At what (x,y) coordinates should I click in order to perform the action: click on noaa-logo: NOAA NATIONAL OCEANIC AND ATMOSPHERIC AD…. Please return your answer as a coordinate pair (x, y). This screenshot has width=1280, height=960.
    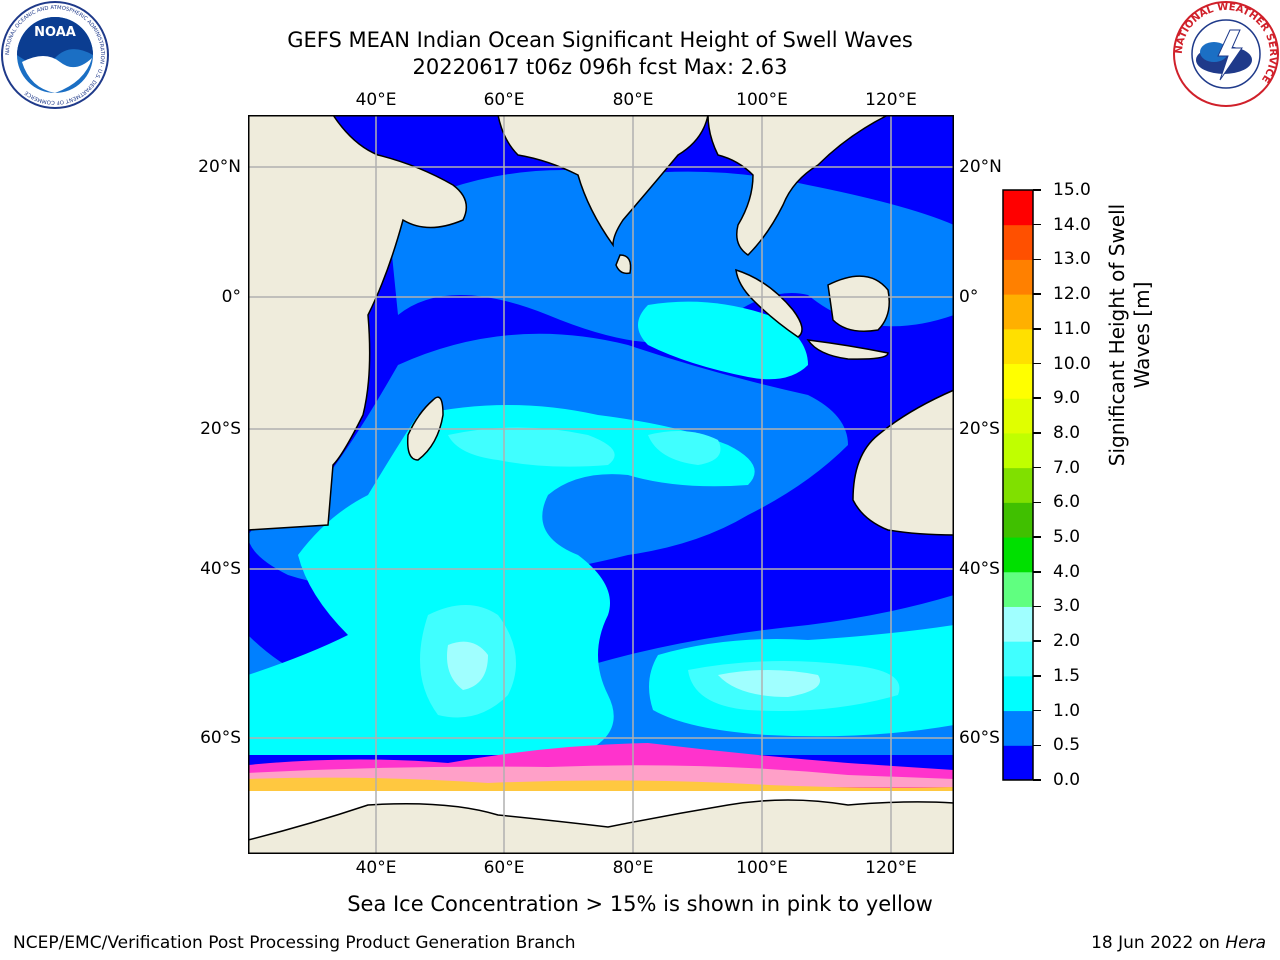
    Looking at the image, I should click on (55, 55).